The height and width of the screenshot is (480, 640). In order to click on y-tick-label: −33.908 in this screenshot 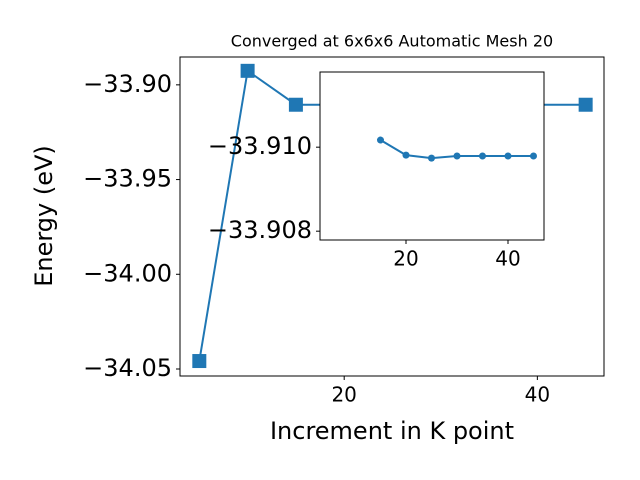, I will do `click(260, 230)`.